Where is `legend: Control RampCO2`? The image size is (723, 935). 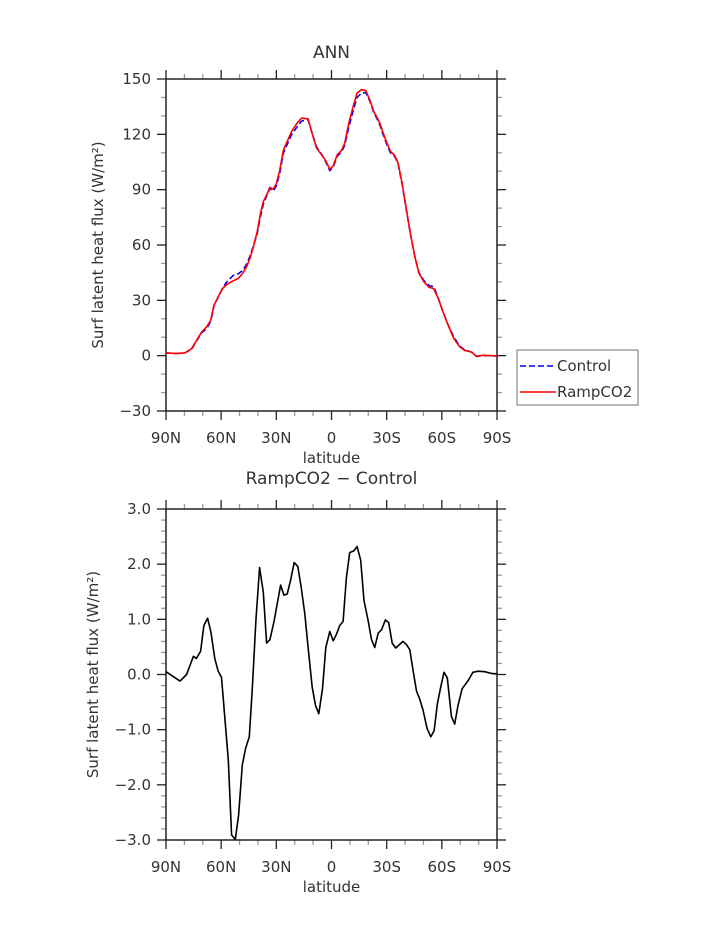
legend: Control RampCO2 is located at coordinates (577, 377).